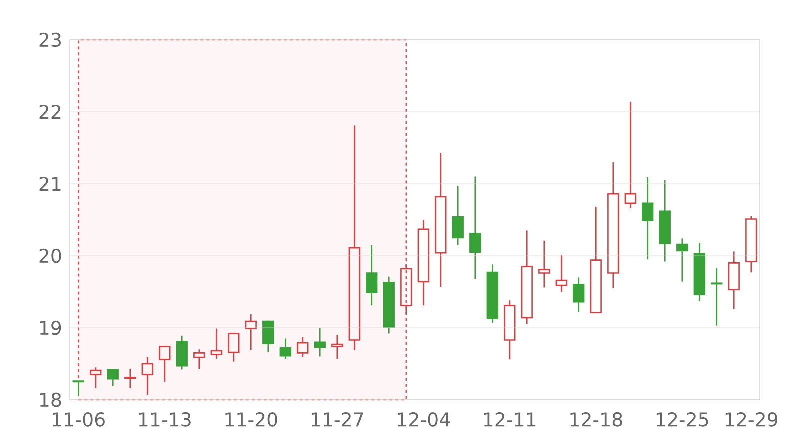  I want to click on y-tick-label: 22, so click(50, 112).